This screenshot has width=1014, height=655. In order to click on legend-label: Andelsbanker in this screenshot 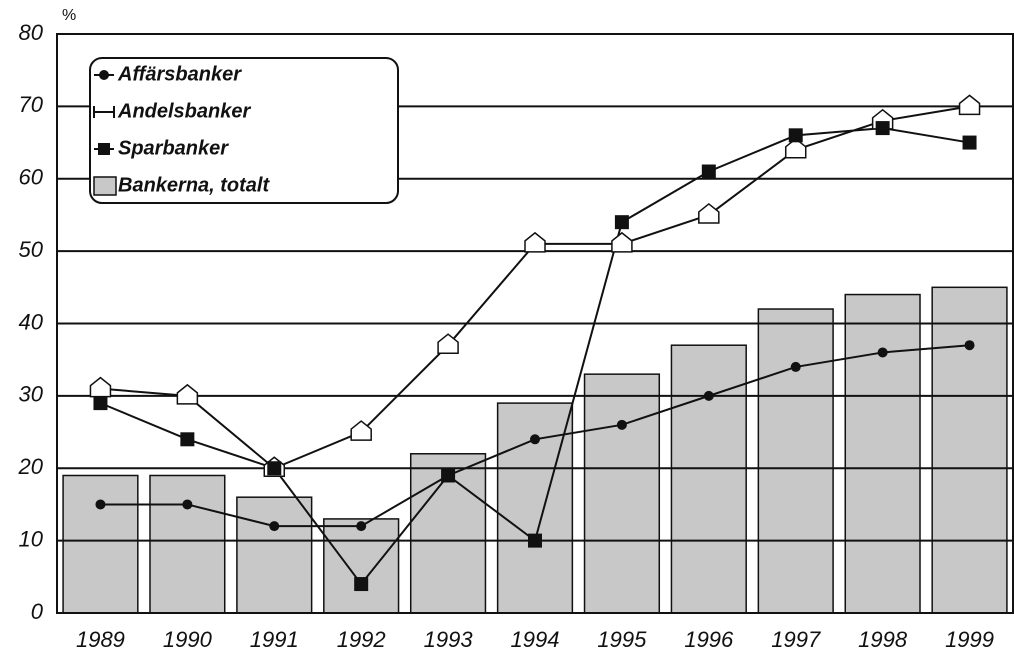, I will do `click(184, 111)`.